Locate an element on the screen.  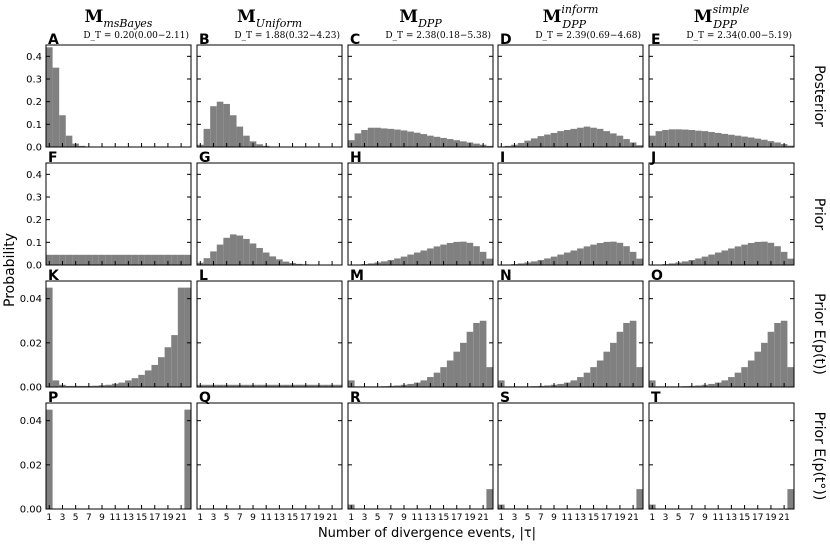
panel-I: I is located at coordinates (570, 208).